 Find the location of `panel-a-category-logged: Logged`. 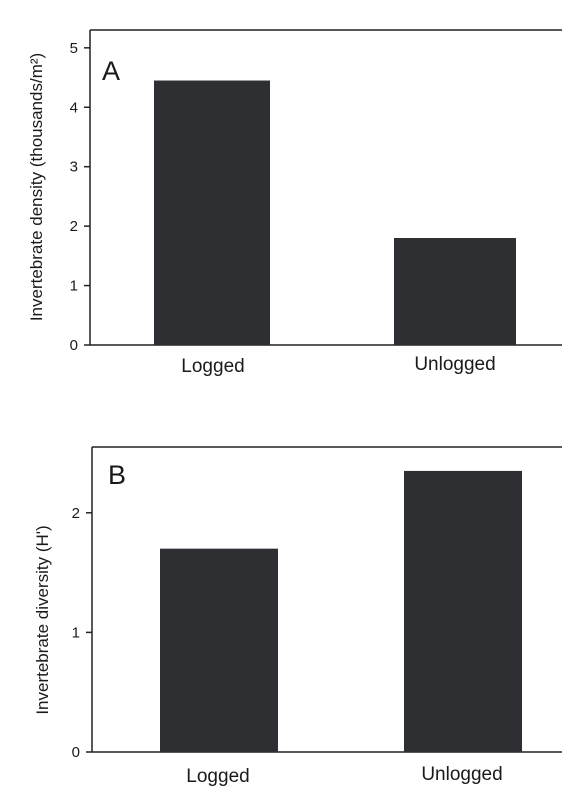

panel-a-category-logged: Logged is located at coordinates (212, 366).